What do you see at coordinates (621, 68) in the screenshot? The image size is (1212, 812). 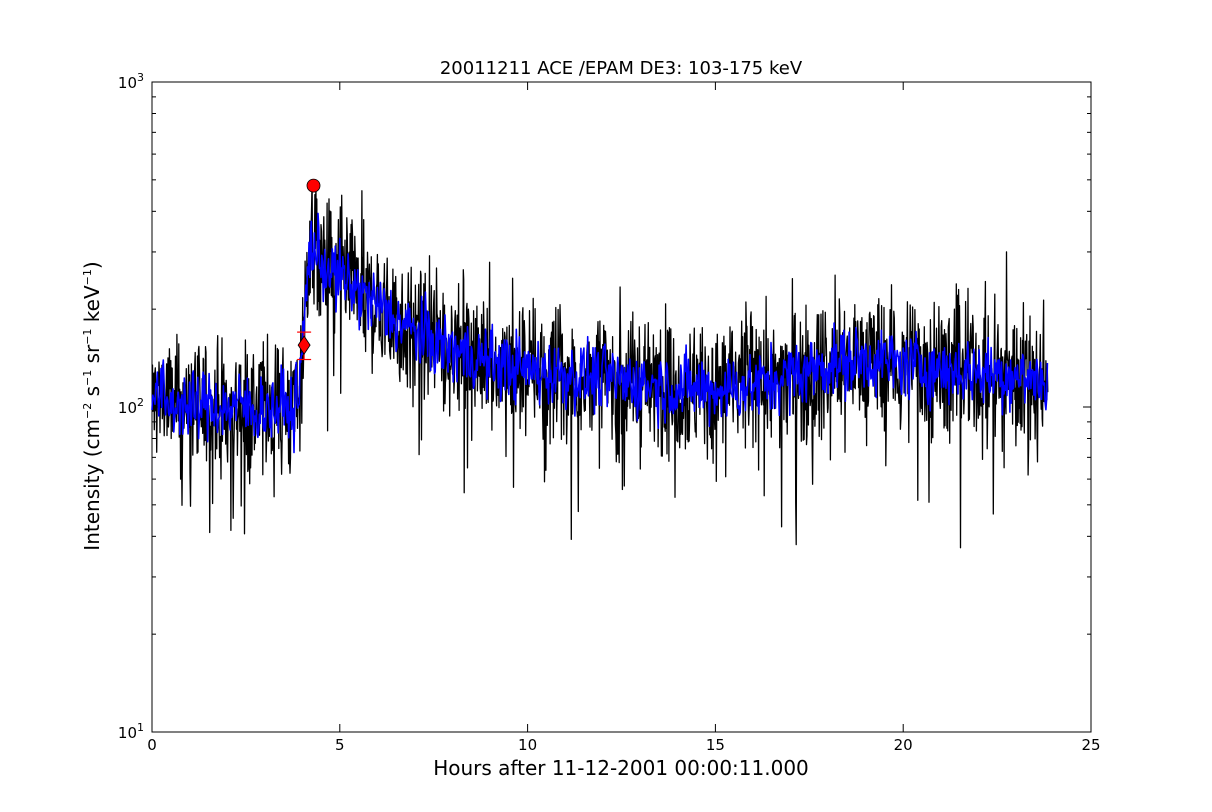 I see `chart-title: 20011211 ACE /EPAM DE3: 103-175 keV` at bounding box center [621, 68].